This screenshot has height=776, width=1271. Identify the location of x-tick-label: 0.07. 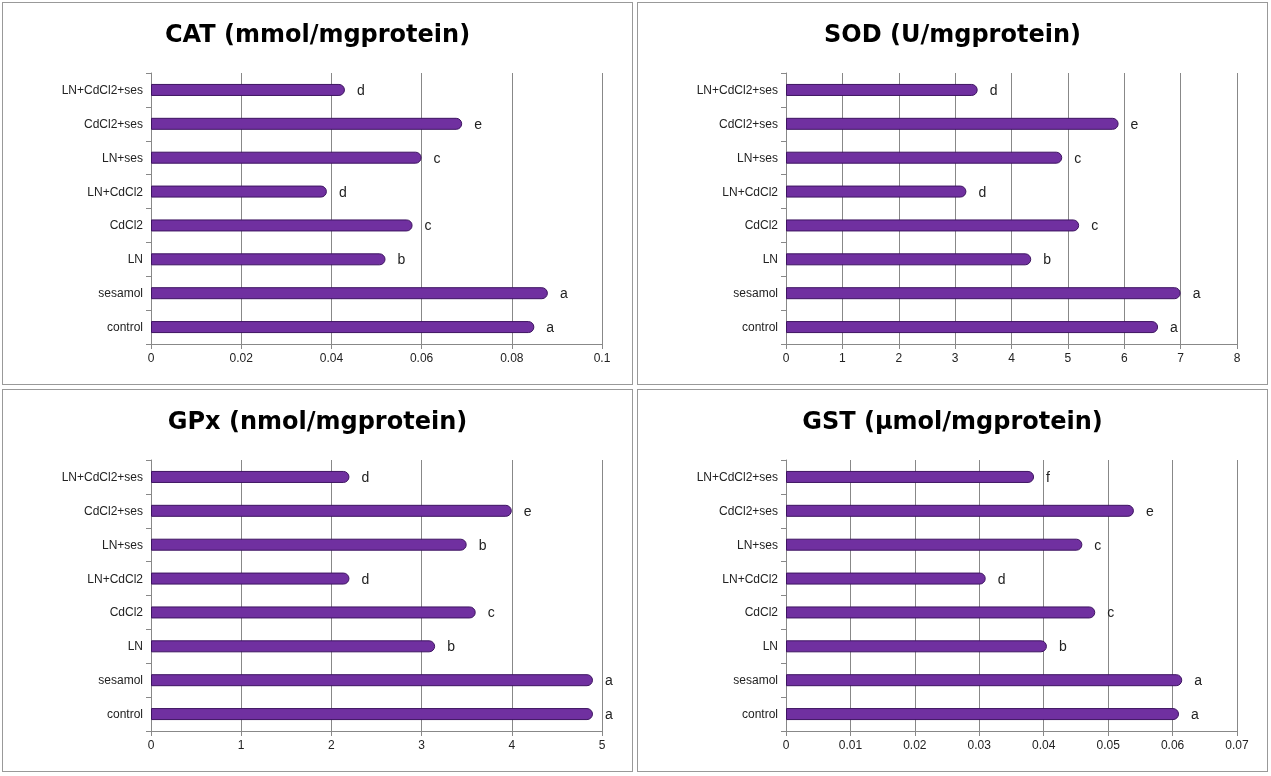
(1237, 745).